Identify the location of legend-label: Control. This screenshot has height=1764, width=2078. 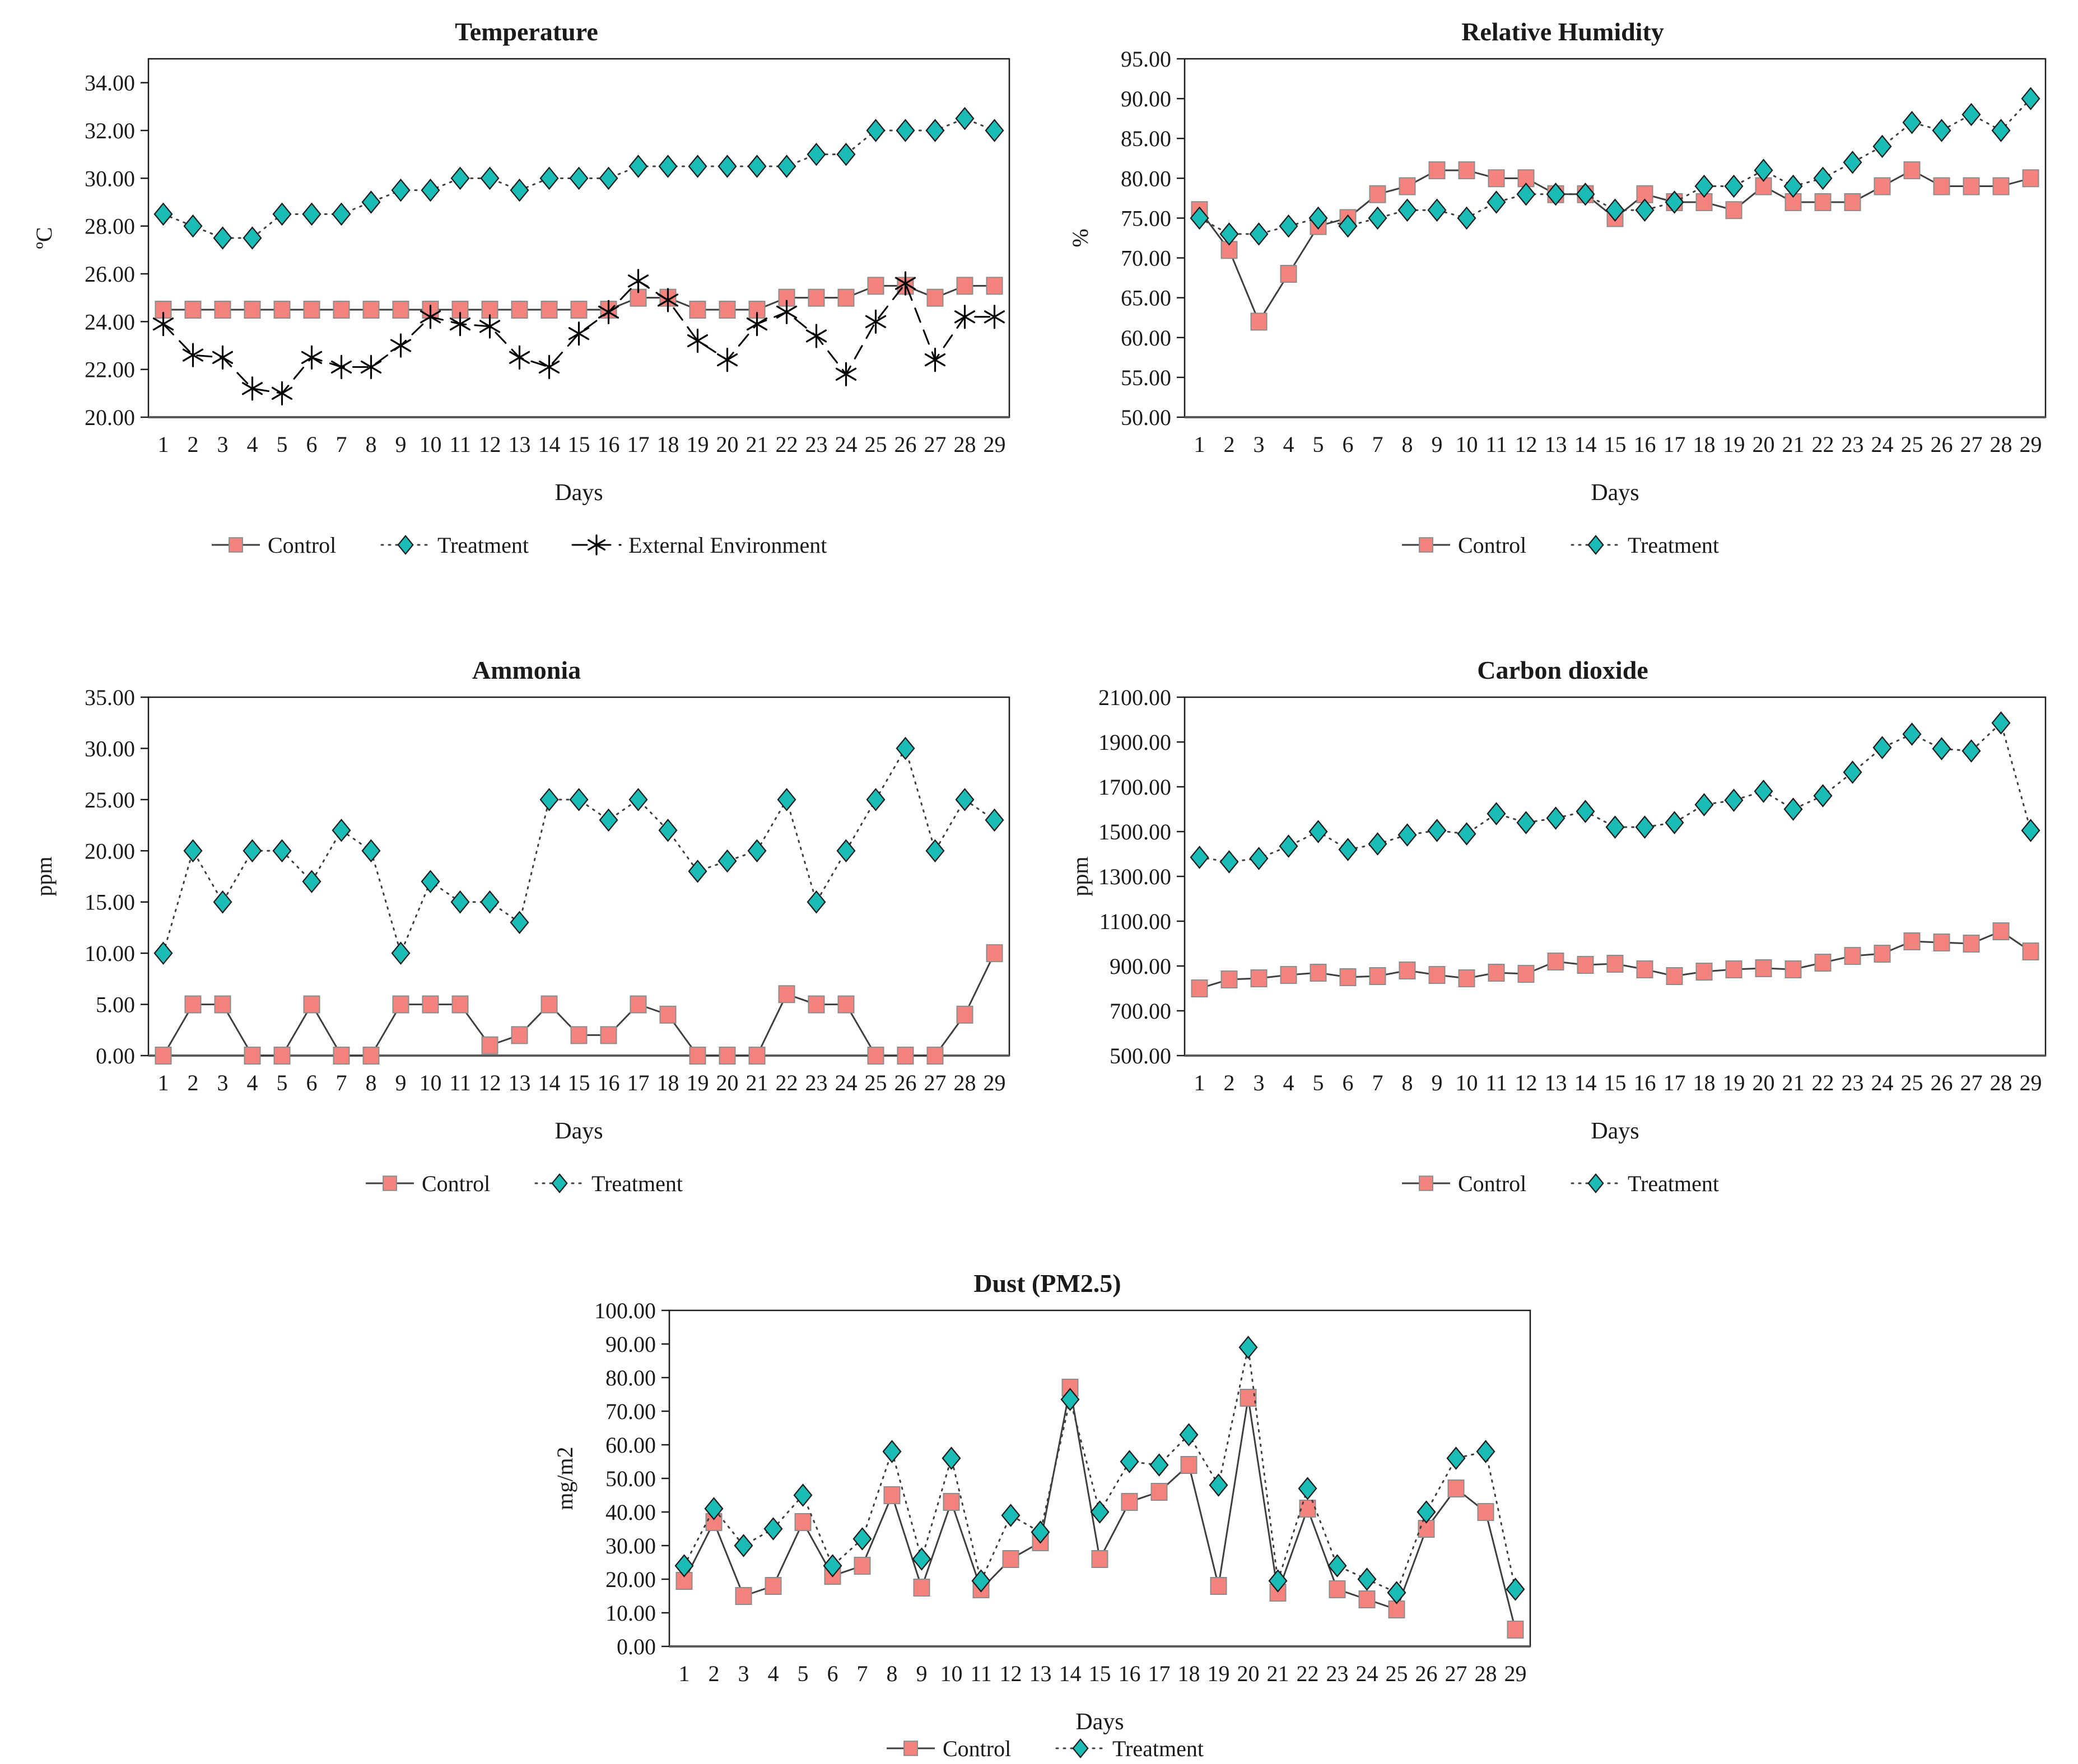
(456, 1184).